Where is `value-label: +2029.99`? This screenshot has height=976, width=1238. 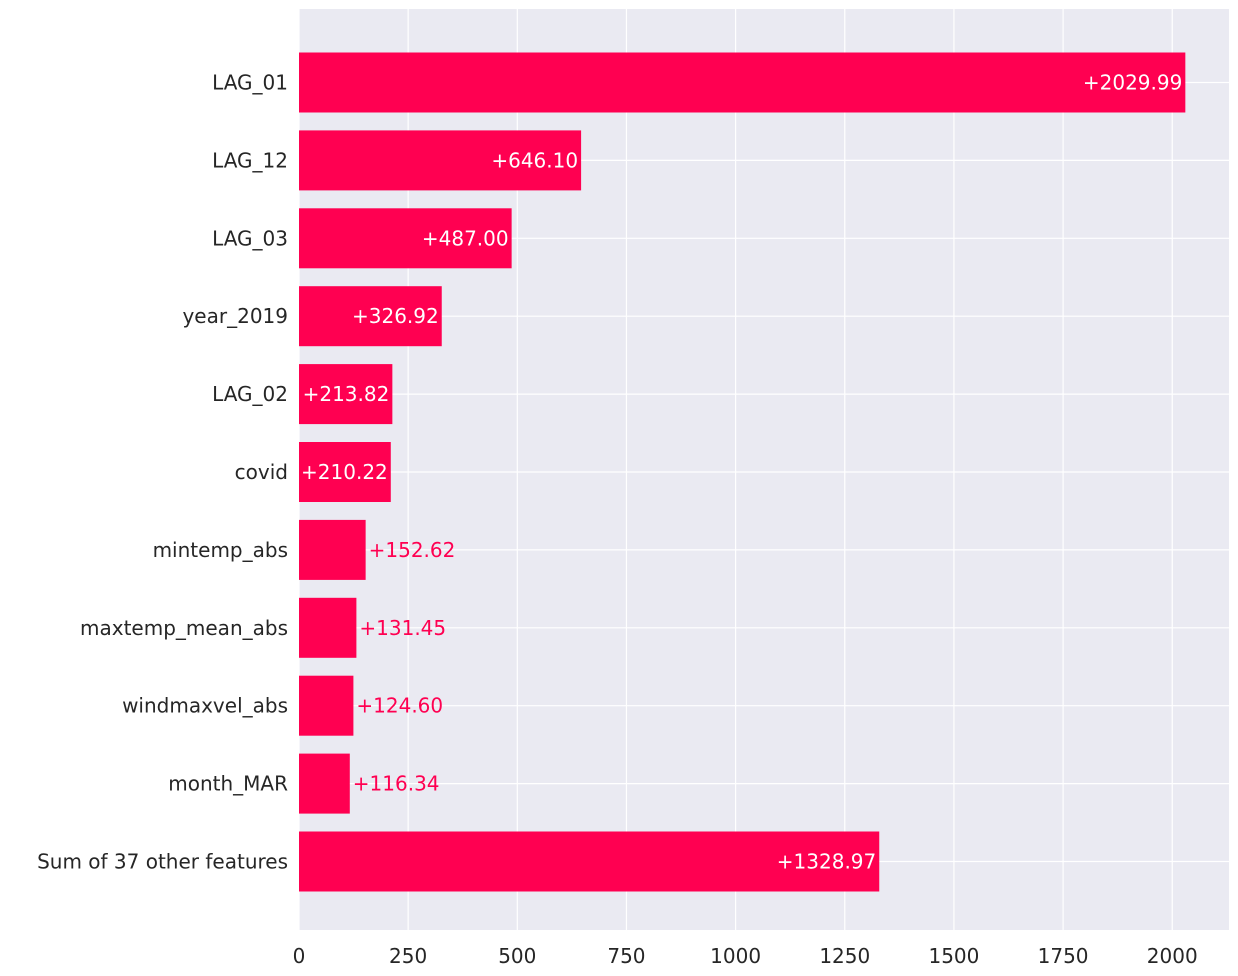 value-label: +2029.99 is located at coordinates (1132, 83).